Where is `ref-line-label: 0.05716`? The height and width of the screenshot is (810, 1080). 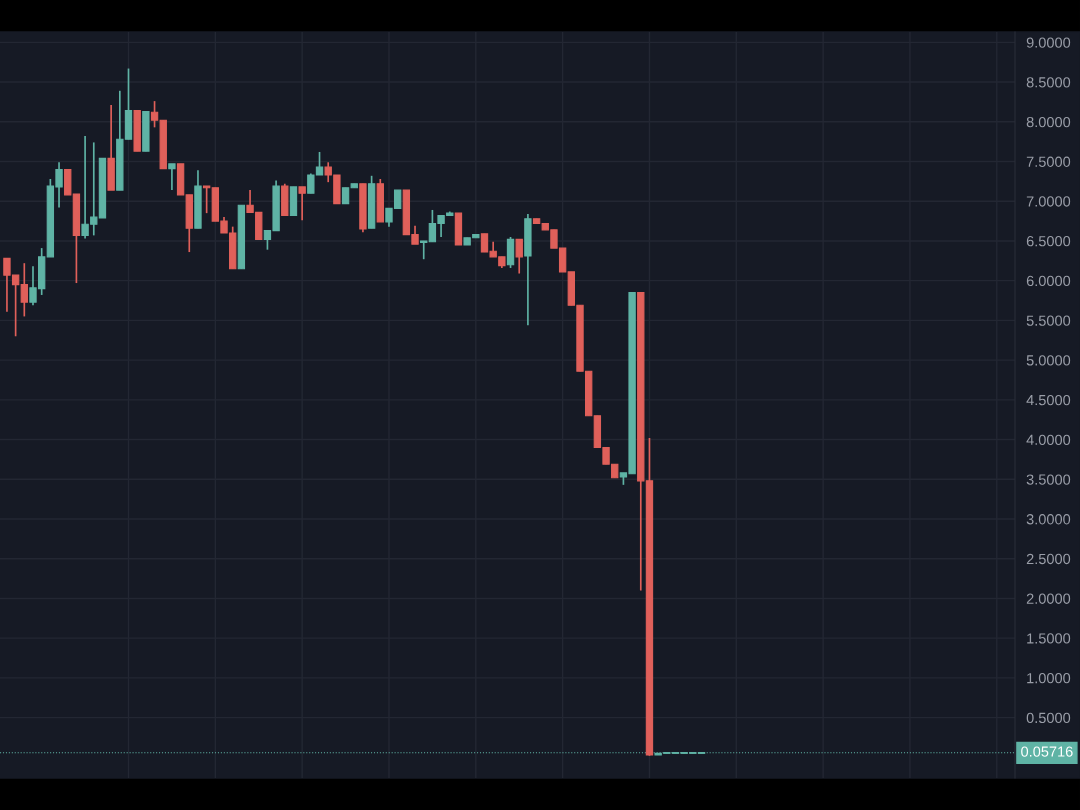
ref-line-label: 0.05716 is located at coordinates (1047, 751).